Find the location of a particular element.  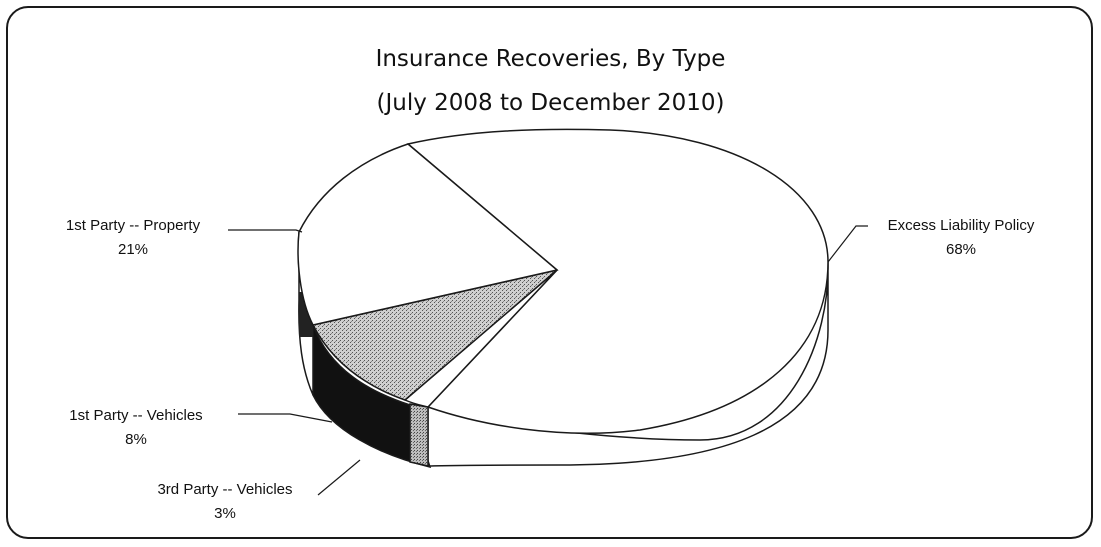

label-3rd-party-vehicles-name: 3rd Party -- Vehicles is located at coordinates (225, 489).